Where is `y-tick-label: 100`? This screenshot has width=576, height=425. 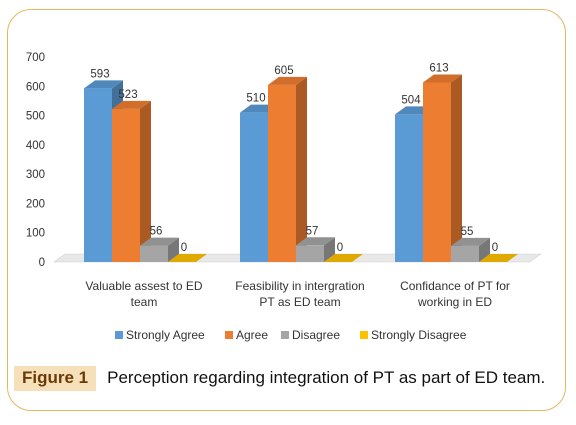 y-tick-label: 100 is located at coordinates (35, 234).